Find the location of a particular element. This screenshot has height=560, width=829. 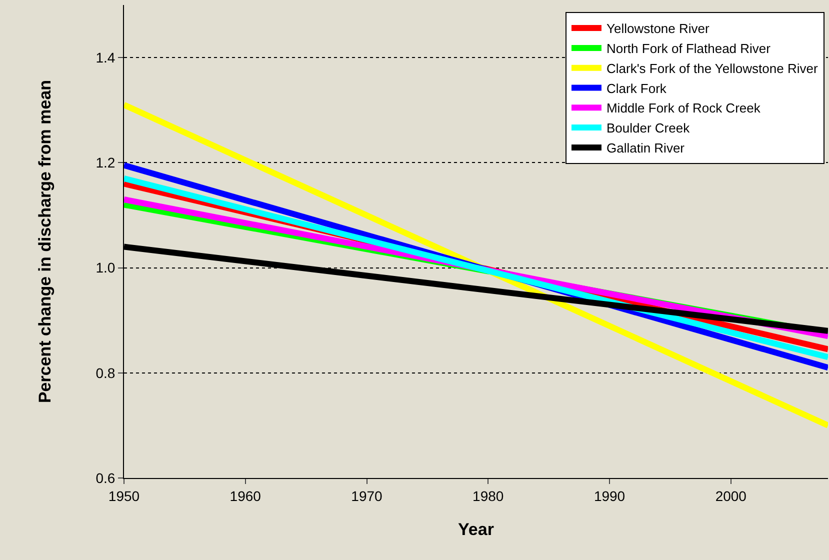

x-tick-label: 1960 is located at coordinates (246, 496).